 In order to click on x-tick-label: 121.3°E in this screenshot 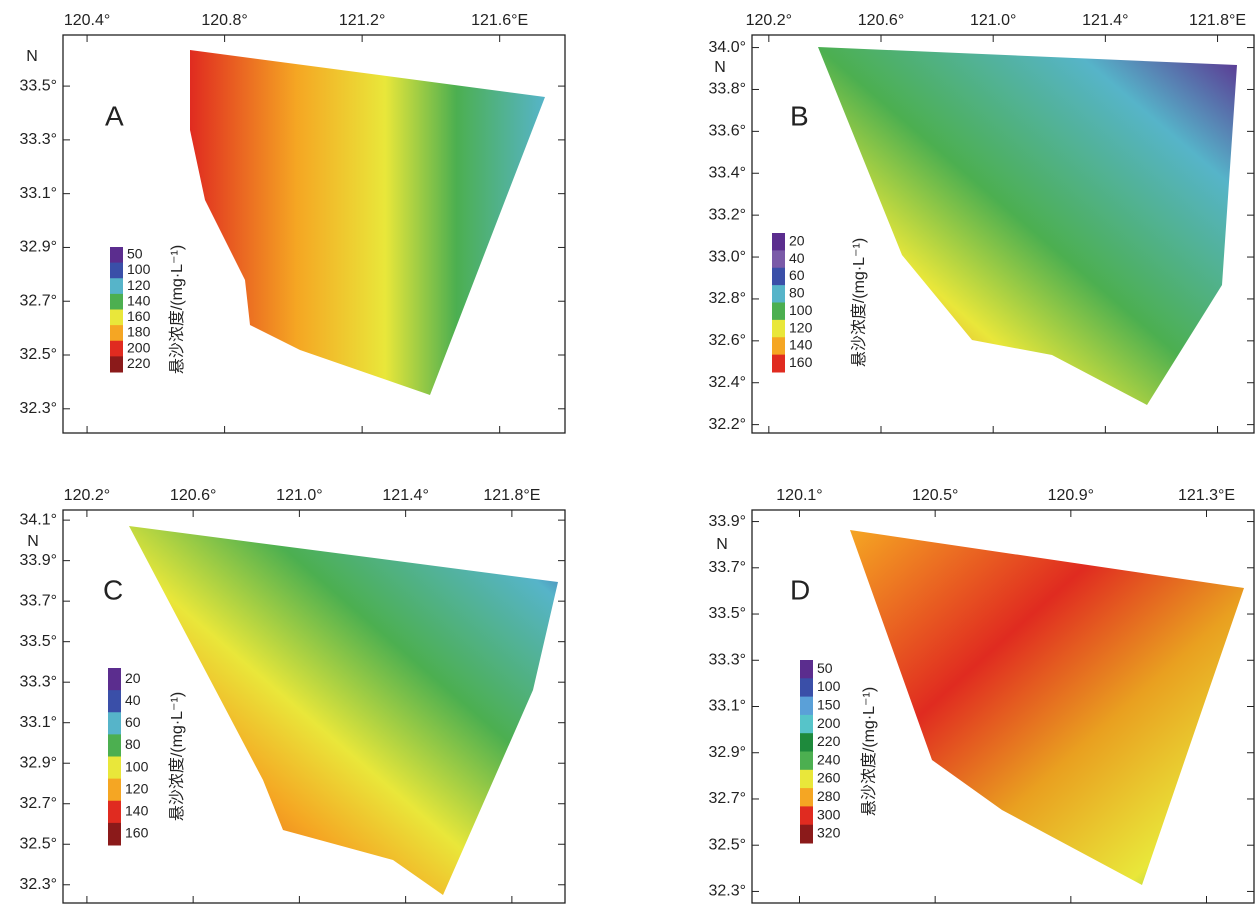, I will do `click(1206, 495)`.